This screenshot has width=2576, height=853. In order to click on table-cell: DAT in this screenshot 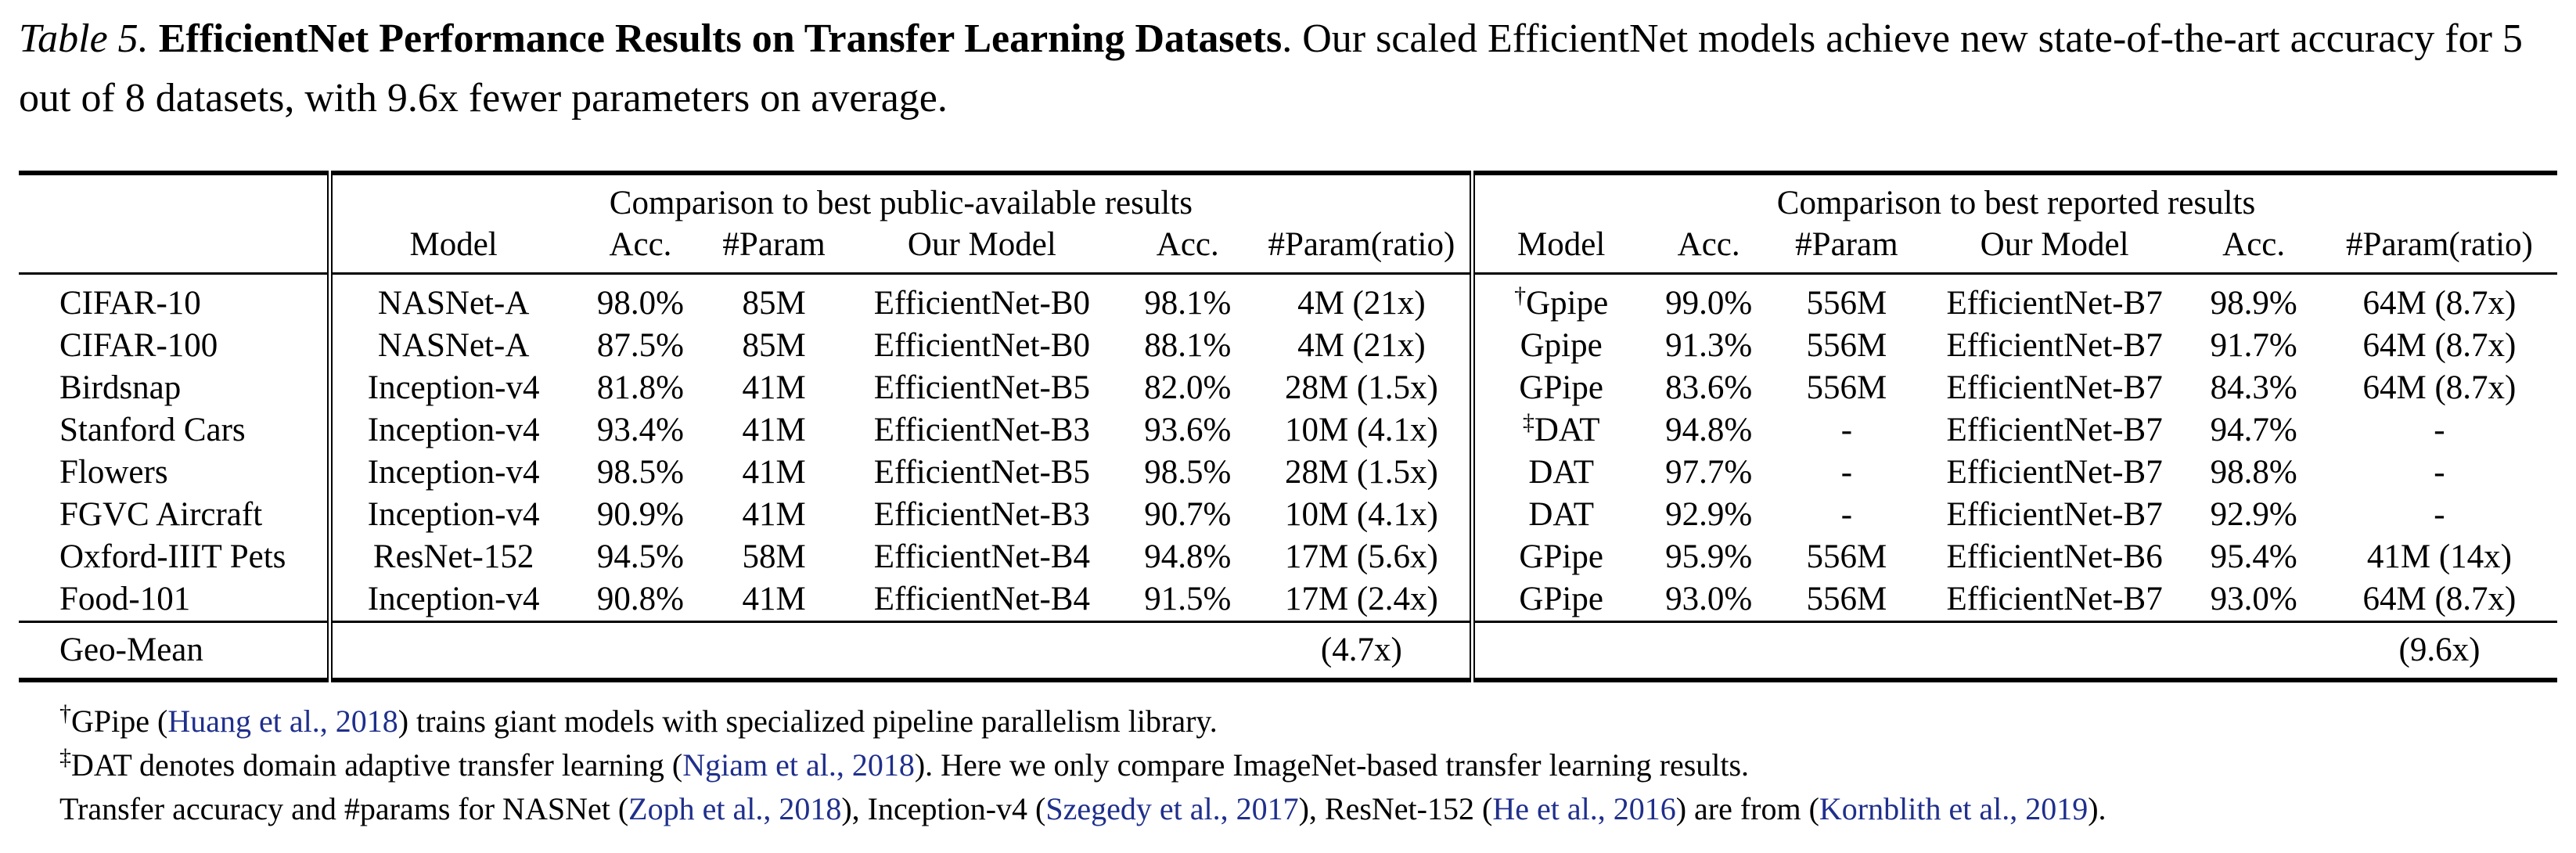, I will do `click(1559, 473)`.